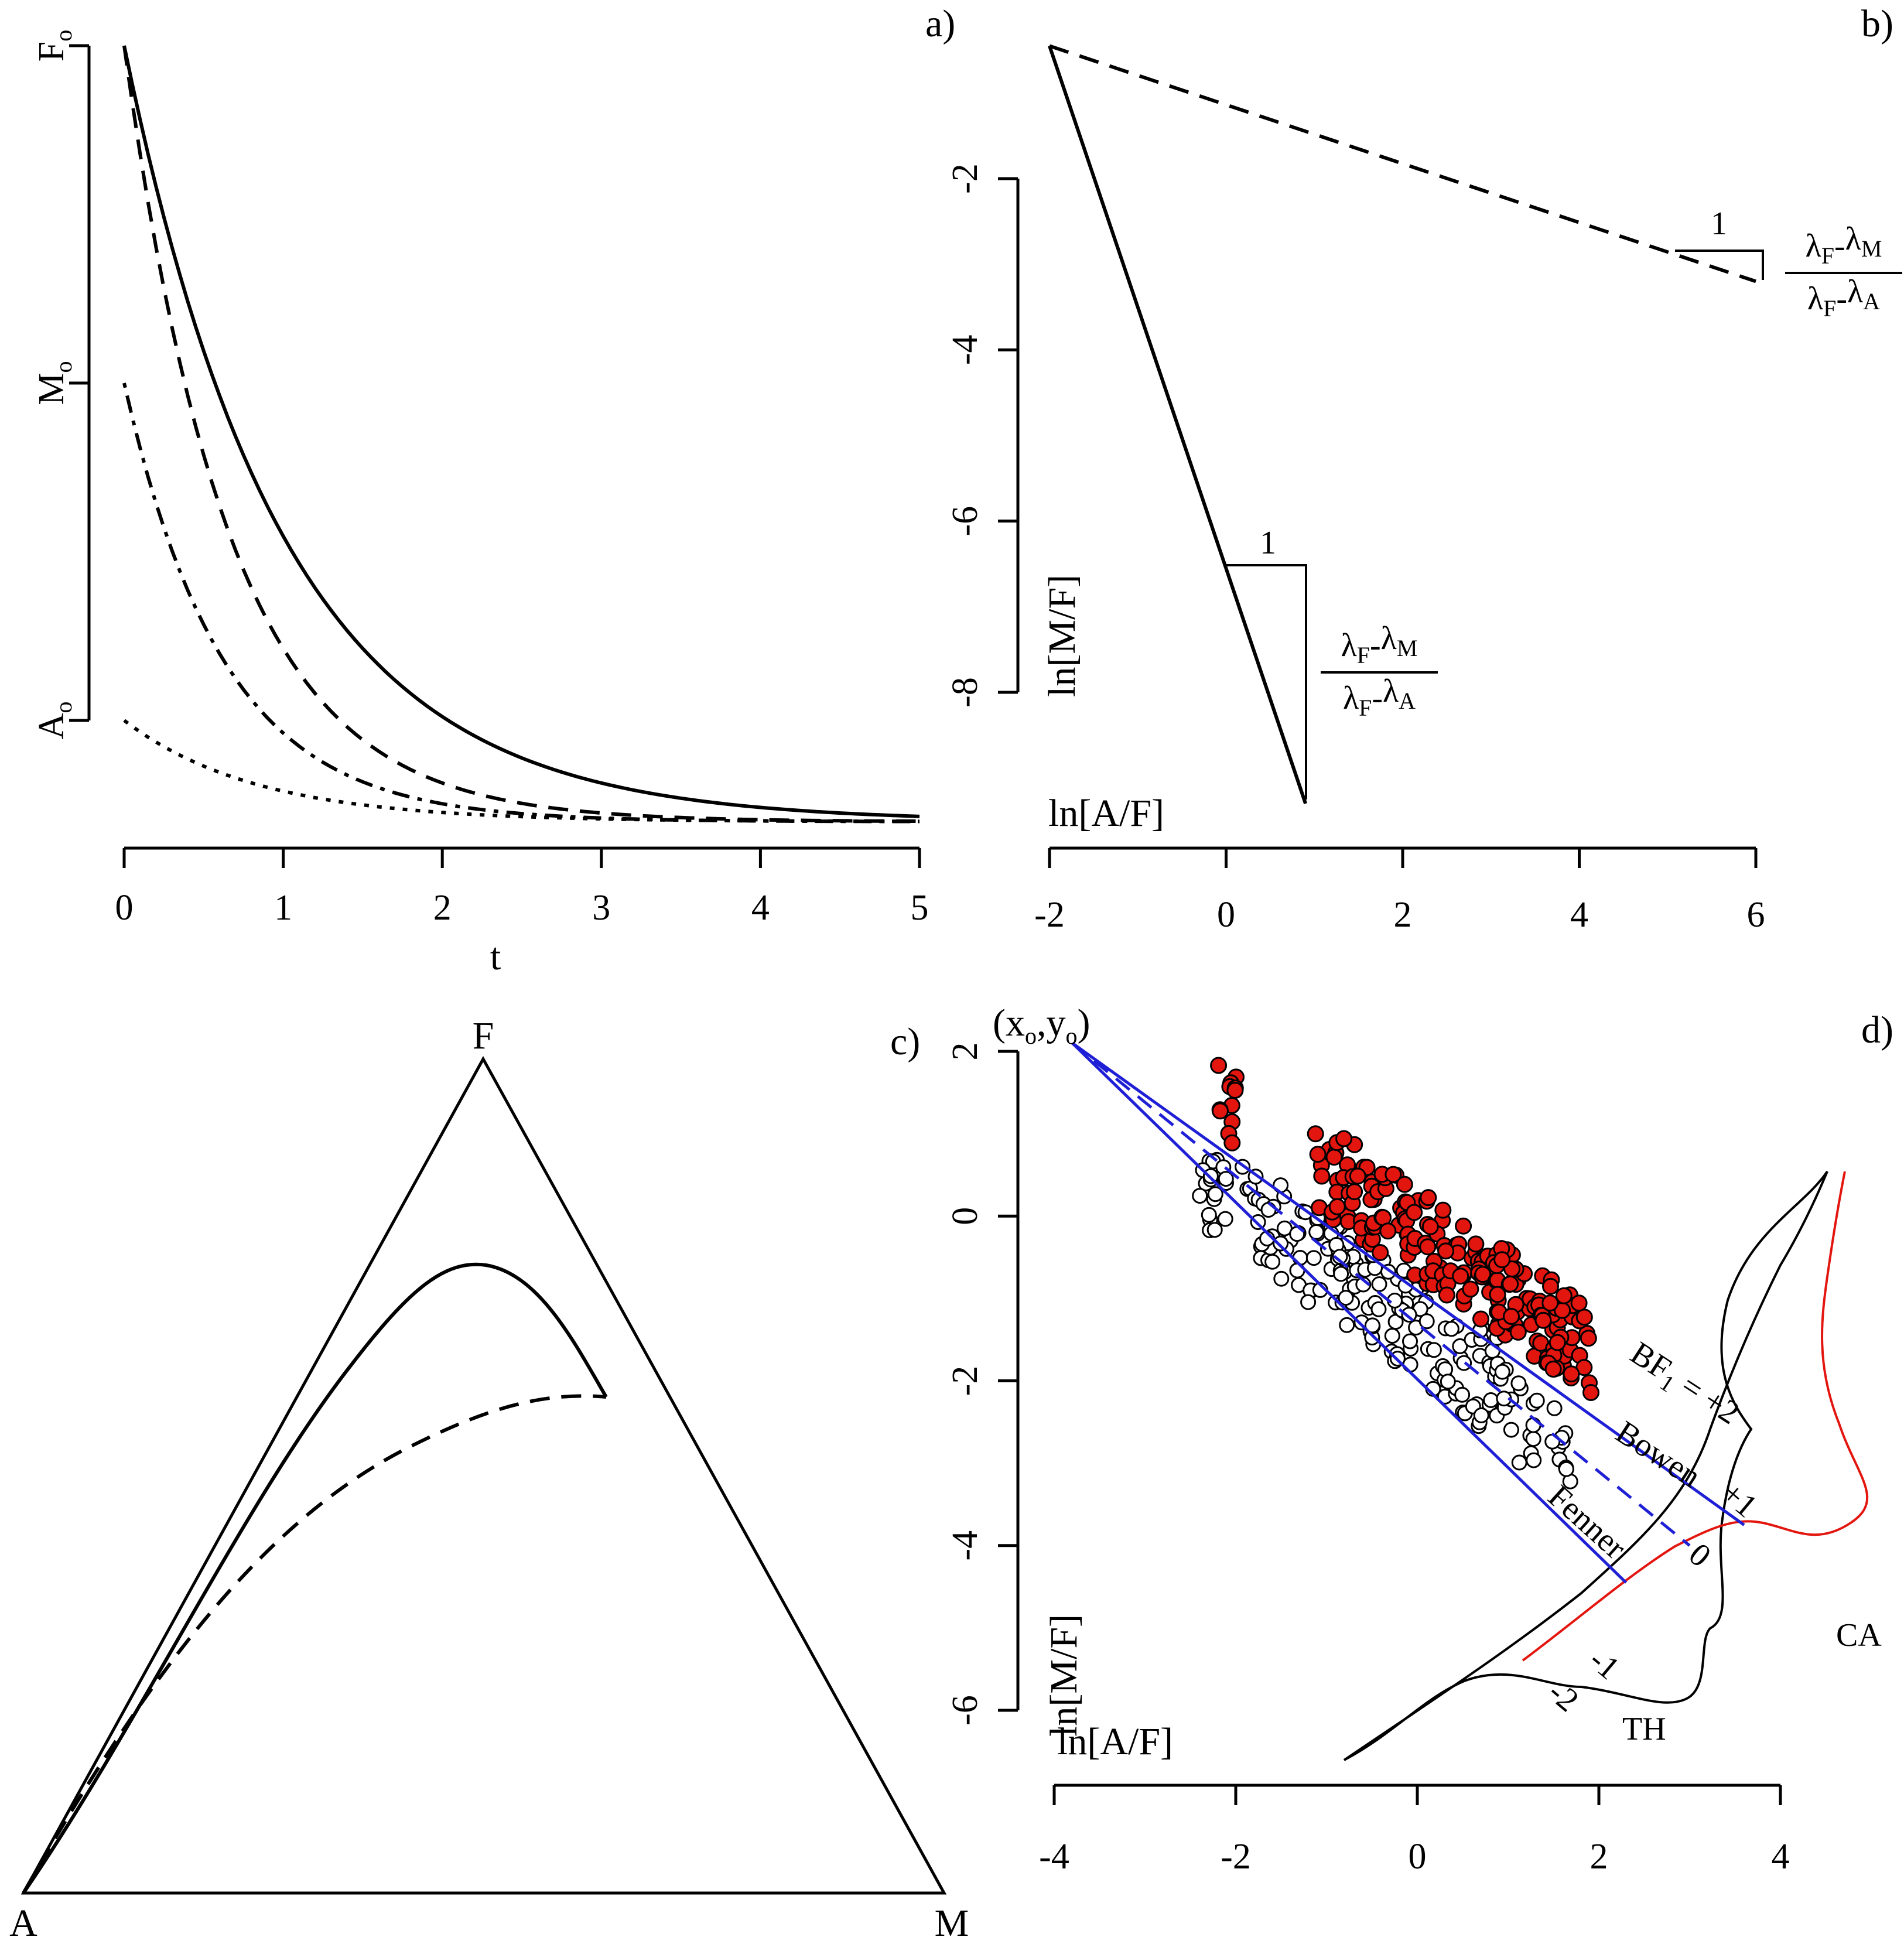 The width and height of the screenshot is (1904, 1944). Describe the element at coordinates (1395, 1273) in the screenshot. I see `panel-d-points` at that location.